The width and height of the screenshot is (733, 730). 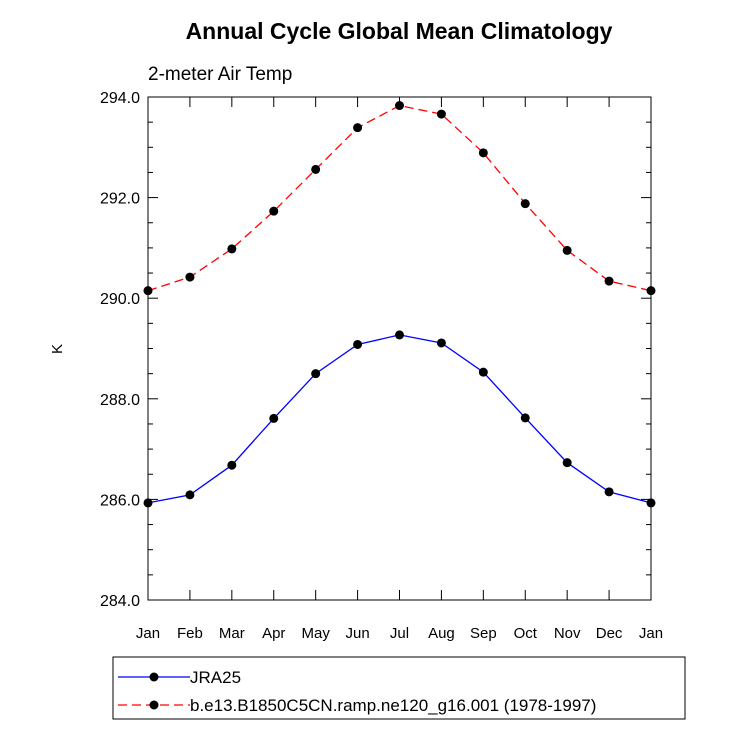 I want to click on x-tick-label: Feb, so click(x=190, y=633).